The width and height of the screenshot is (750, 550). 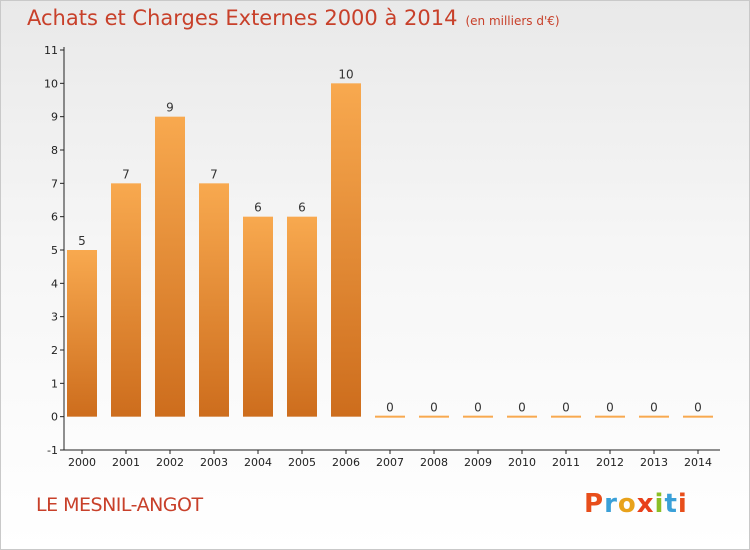 What do you see at coordinates (258, 462) in the screenshot?
I see `x-tick-label: 2004` at bounding box center [258, 462].